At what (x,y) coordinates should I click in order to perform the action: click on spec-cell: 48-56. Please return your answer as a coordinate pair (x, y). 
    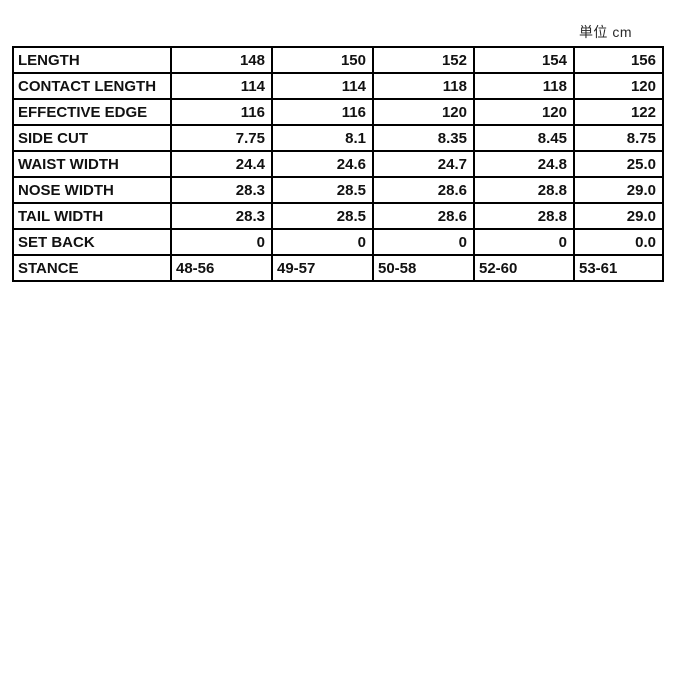
    Looking at the image, I should click on (221, 268).